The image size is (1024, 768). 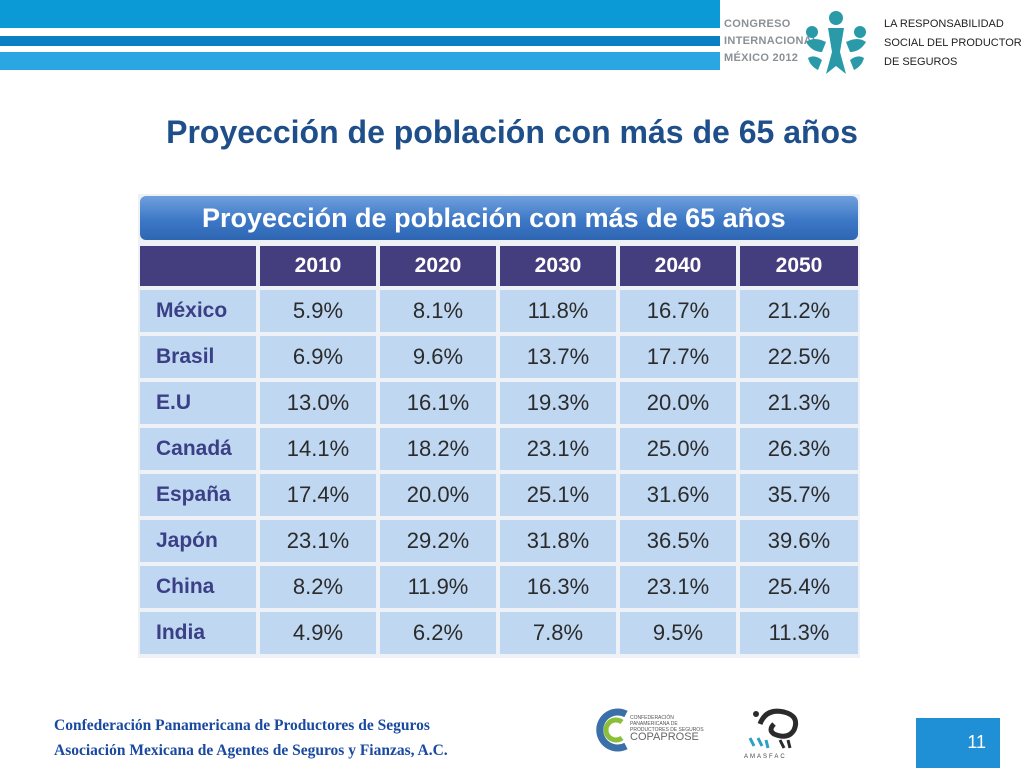 I want to click on table-cell-value: 4.9%, so click(x=318, y=633).